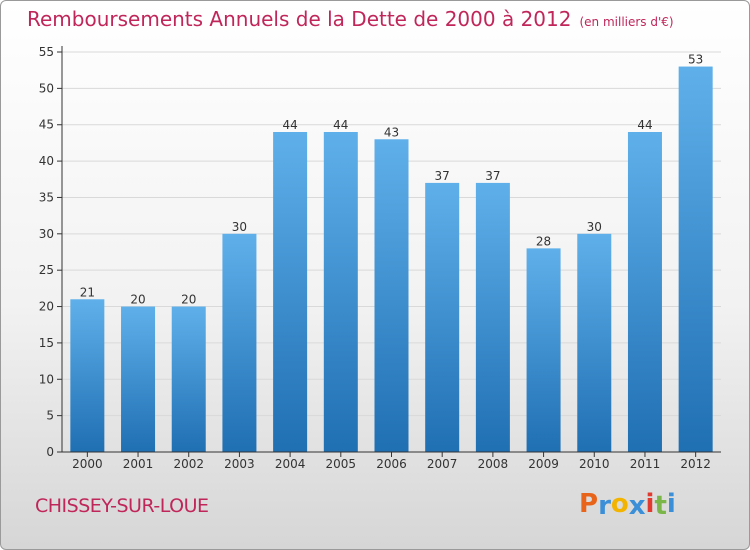 Image resolution: width=750 pixels, height=550 pixels. Describe the element at coordinates (391, 464) in the screenshot. I see `x-tick-label: 2006` at that location.